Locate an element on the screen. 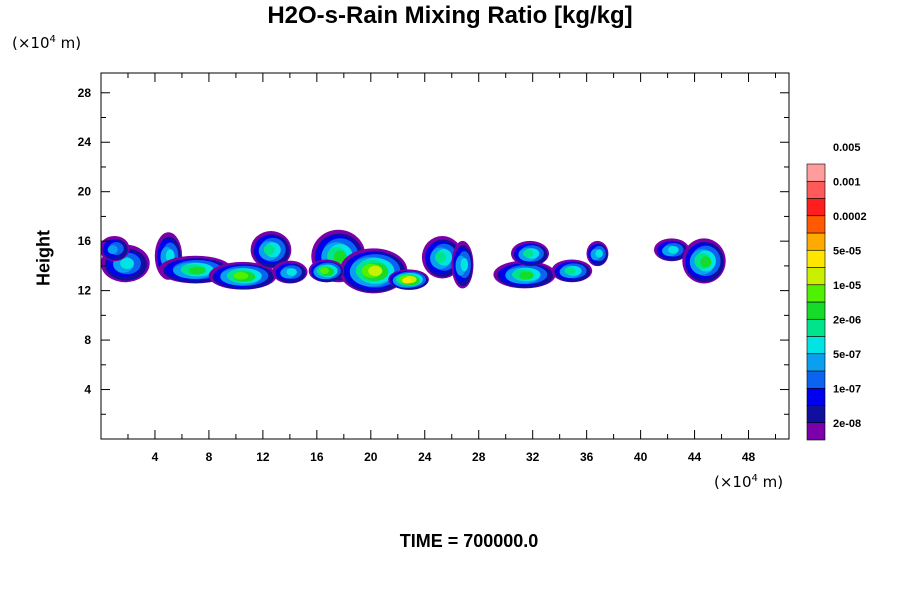 This screenshot has height=600, width=900. x-tick-label: 16 is located at coordinates (317, 457).